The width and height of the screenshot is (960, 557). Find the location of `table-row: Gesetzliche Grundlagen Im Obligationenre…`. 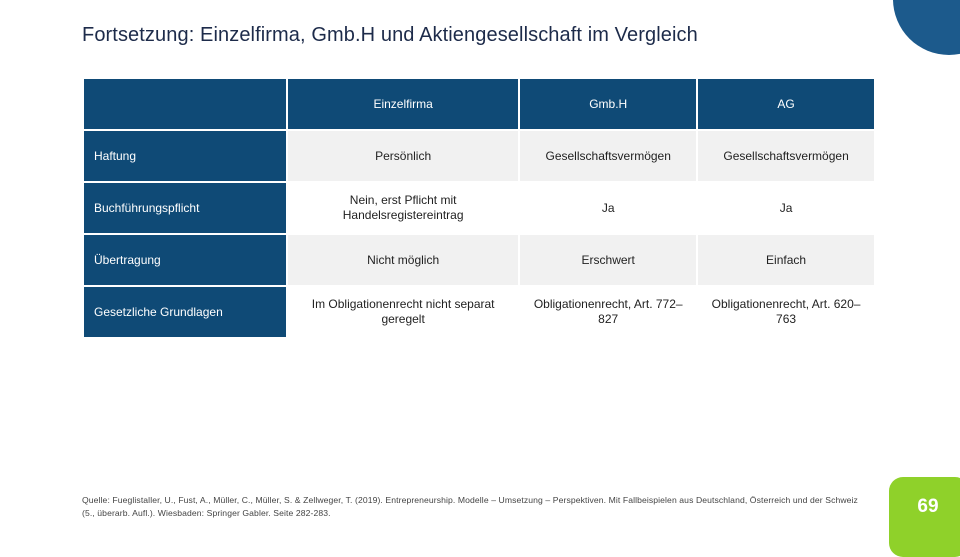

table-row: Gesetzliche Grundlagen Im Obligationenre… is located at coordinates (479, 312).